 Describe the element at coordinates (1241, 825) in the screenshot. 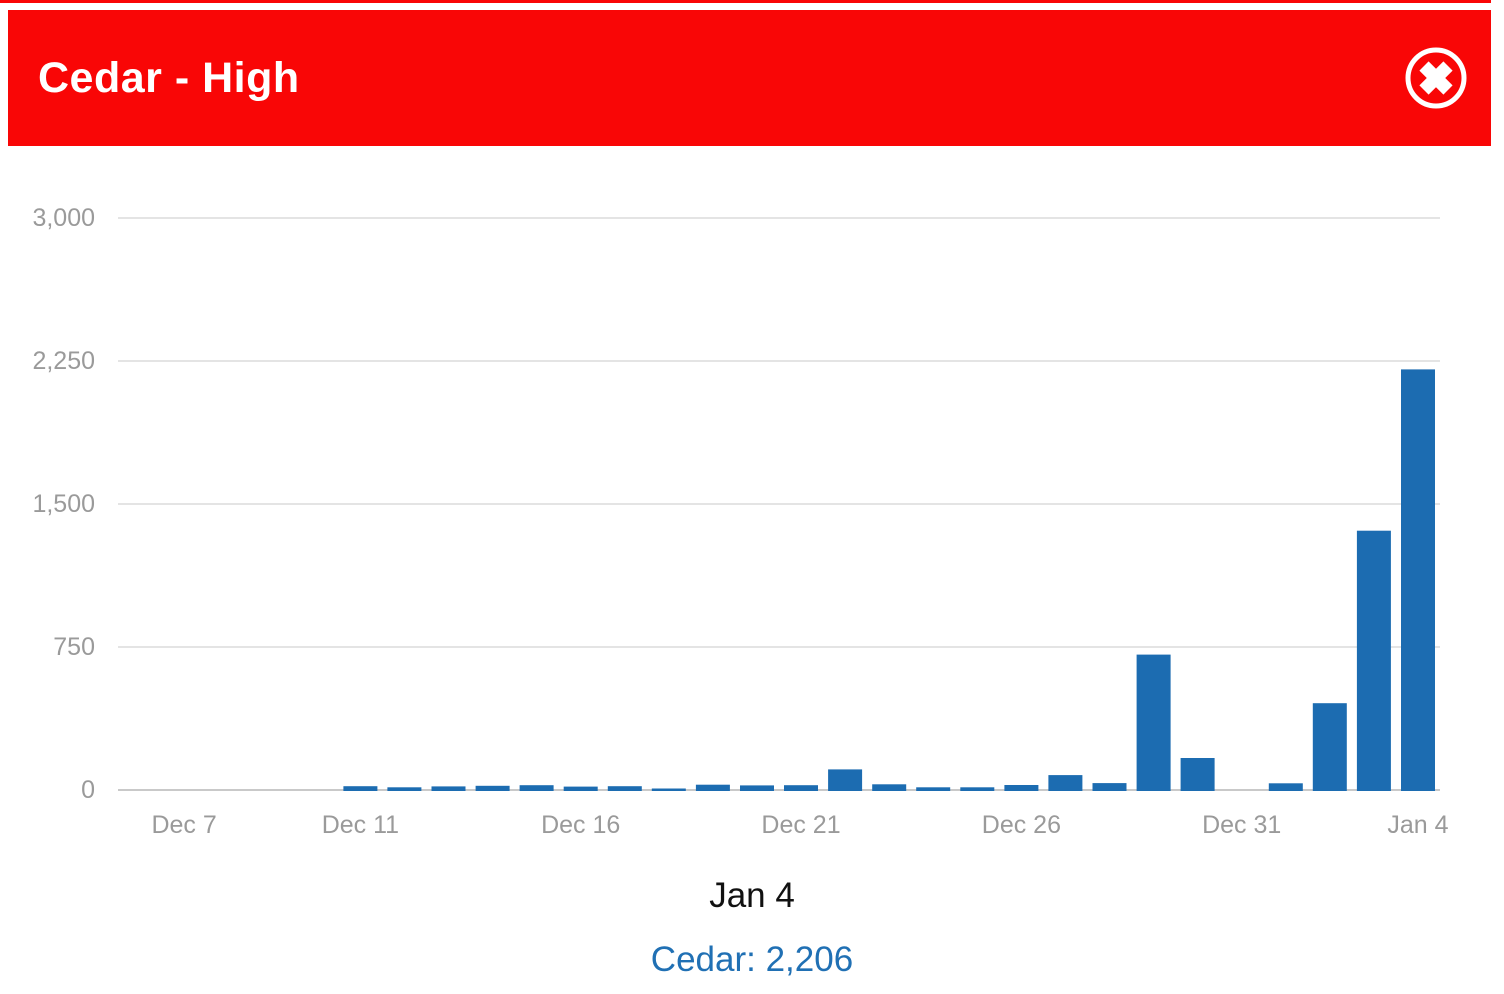

I see `x-tick-label: Dec 31` at that location.